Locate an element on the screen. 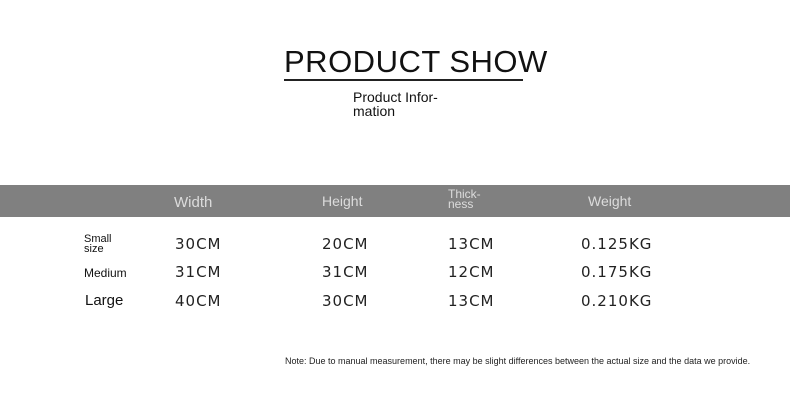 The image size is (790, 417). header-width: Width is located at coordinates (193, 202).